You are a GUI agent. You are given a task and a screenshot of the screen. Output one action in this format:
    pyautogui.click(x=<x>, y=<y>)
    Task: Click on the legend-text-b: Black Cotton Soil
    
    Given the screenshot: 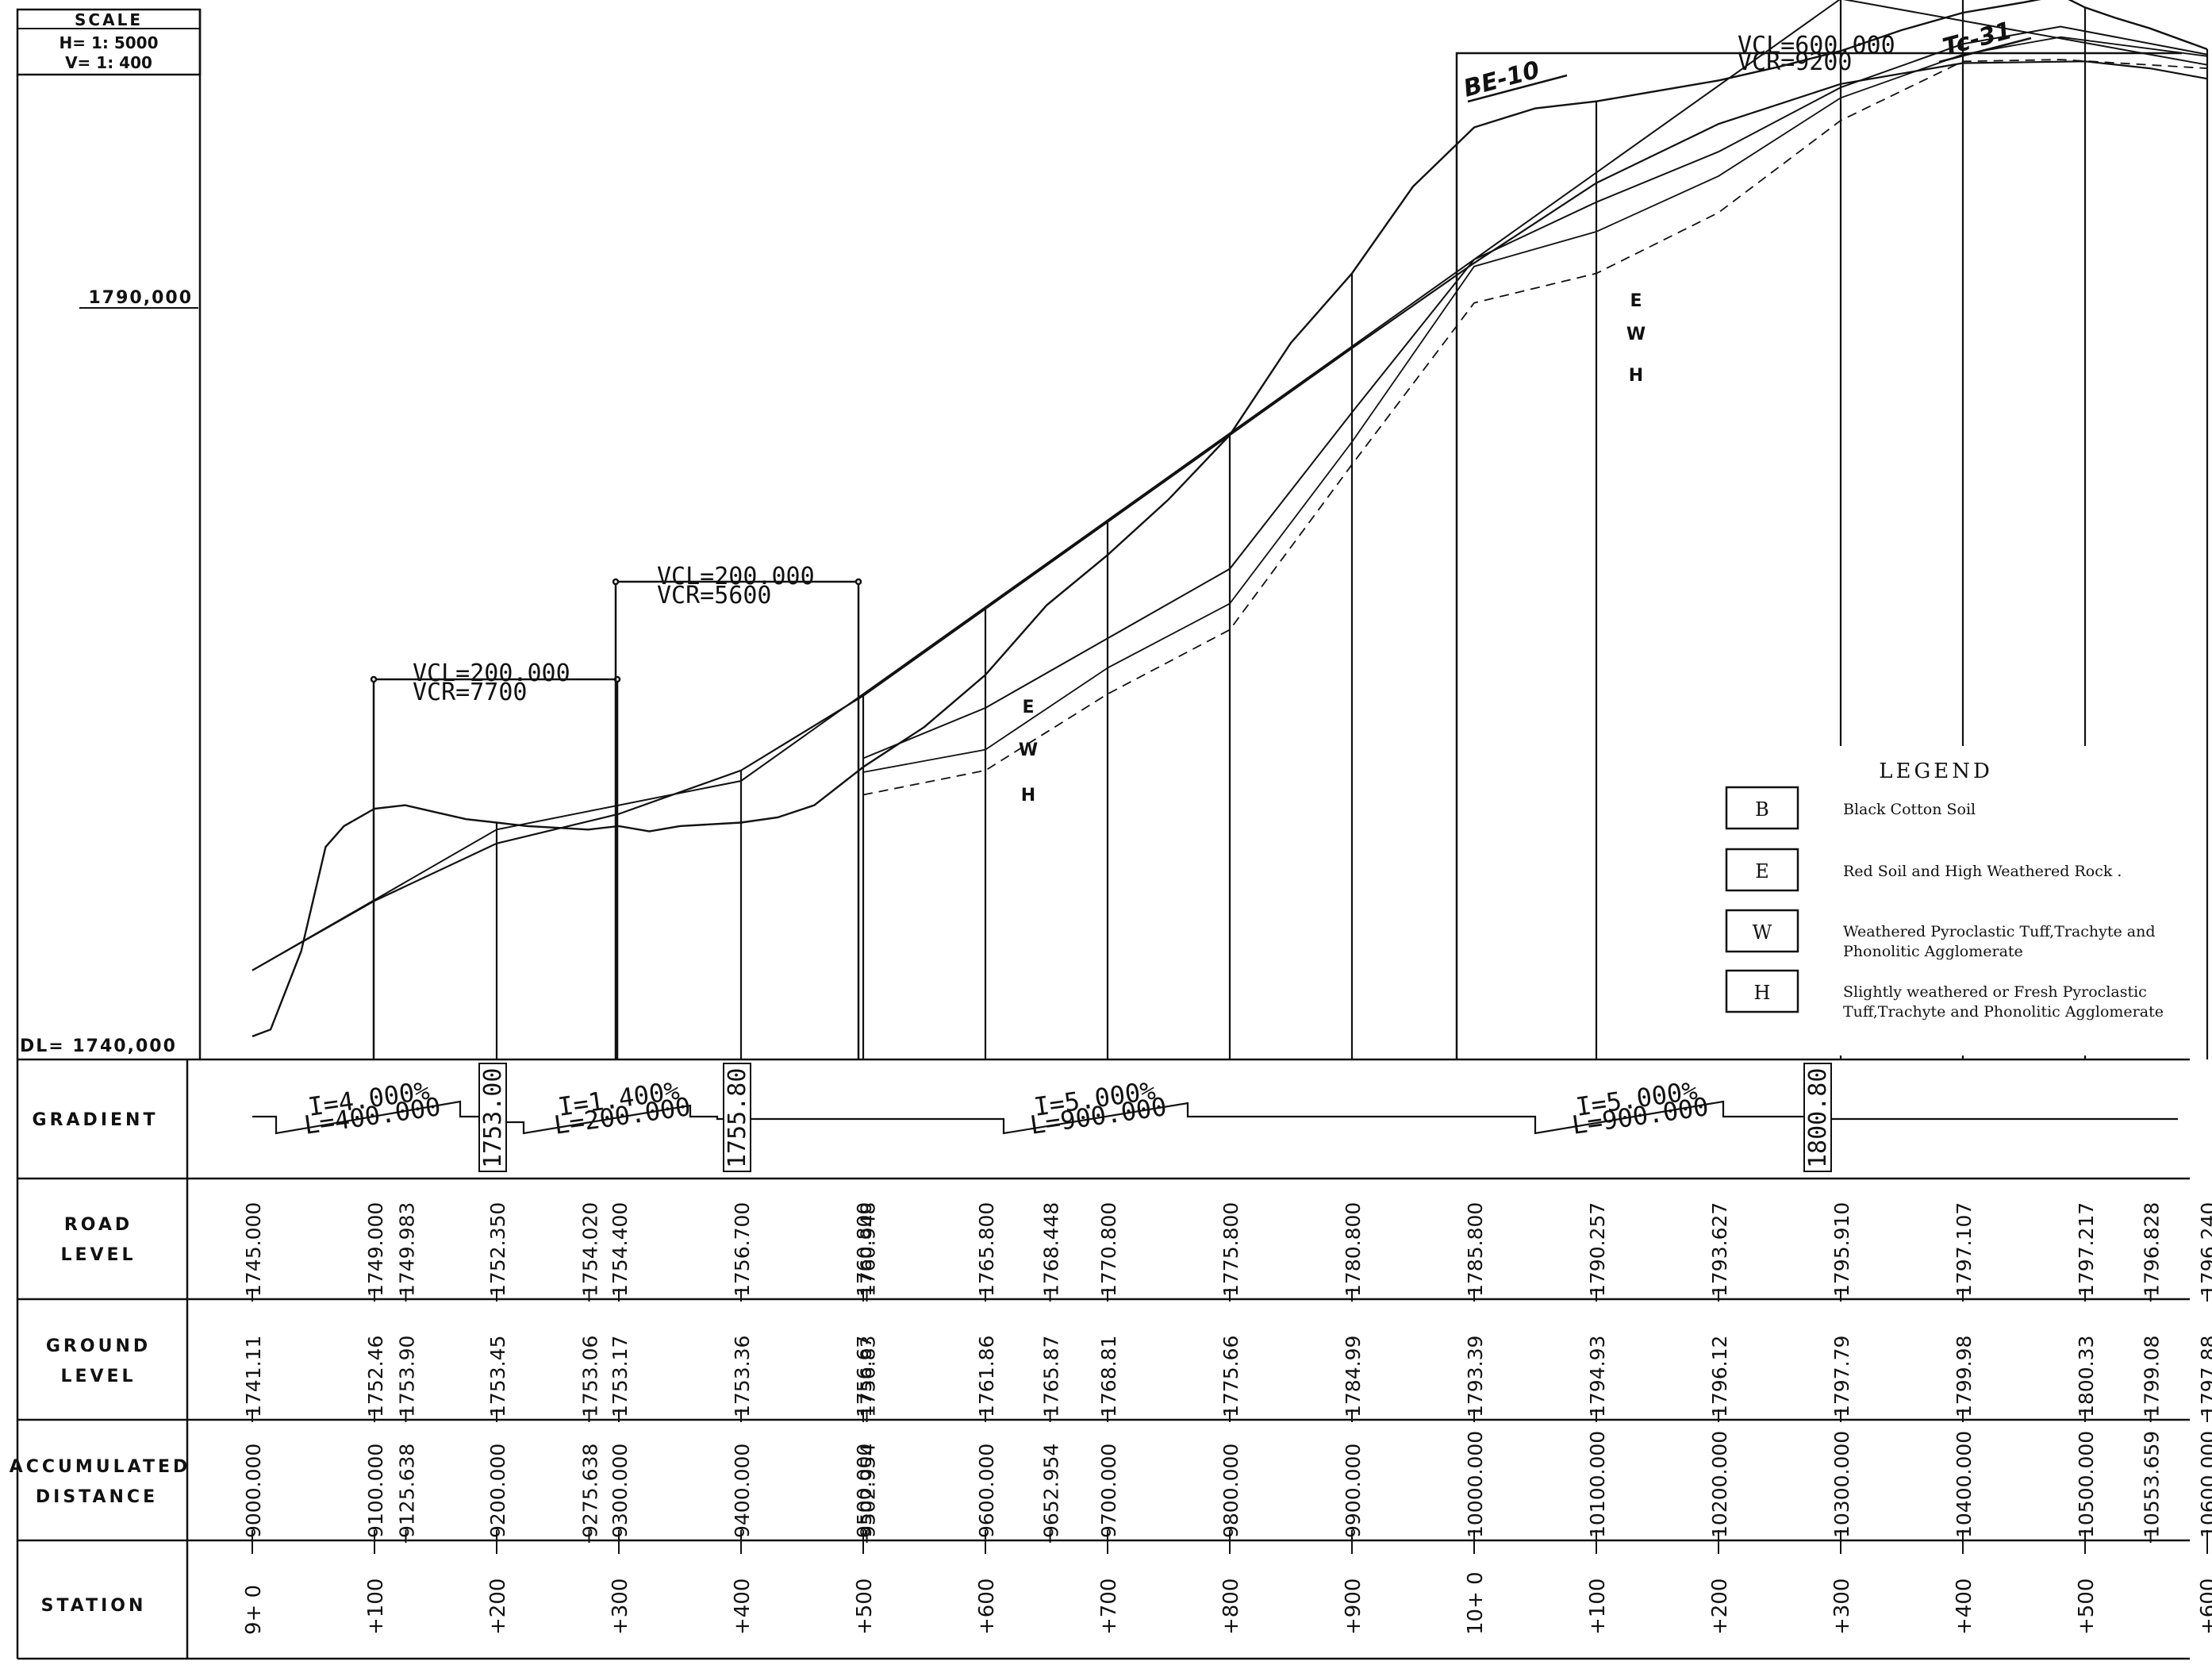 What is the action you would take?
    pyautogui.click(x=1910, y=809)
    